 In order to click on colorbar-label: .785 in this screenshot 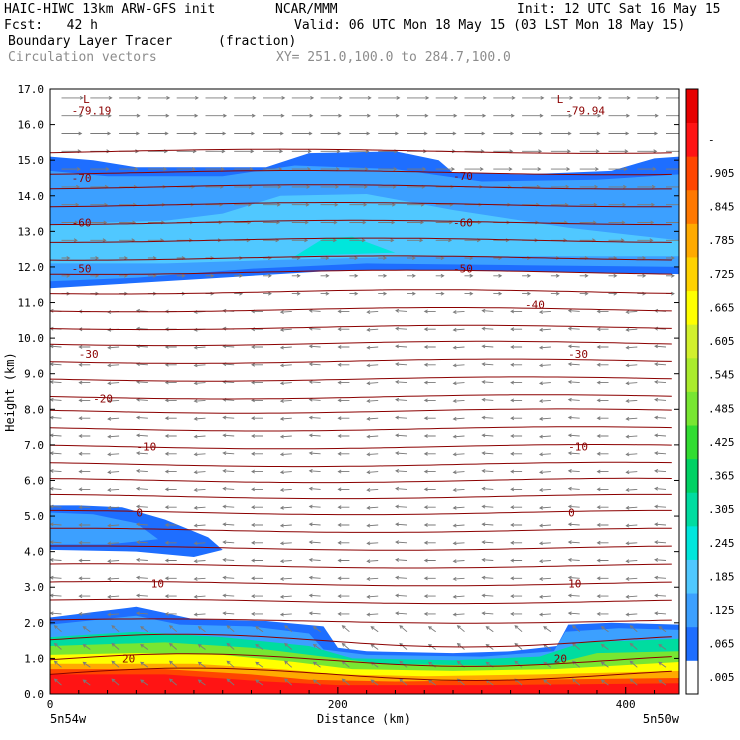, I will do `click(721, 240)`.